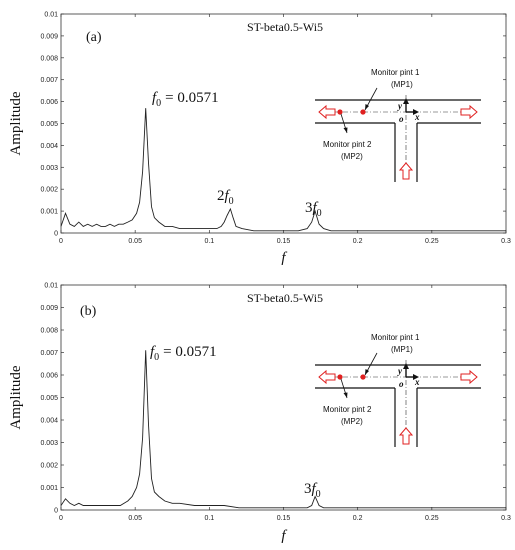  I want to click on panel-label: (a), so click(94, 37).